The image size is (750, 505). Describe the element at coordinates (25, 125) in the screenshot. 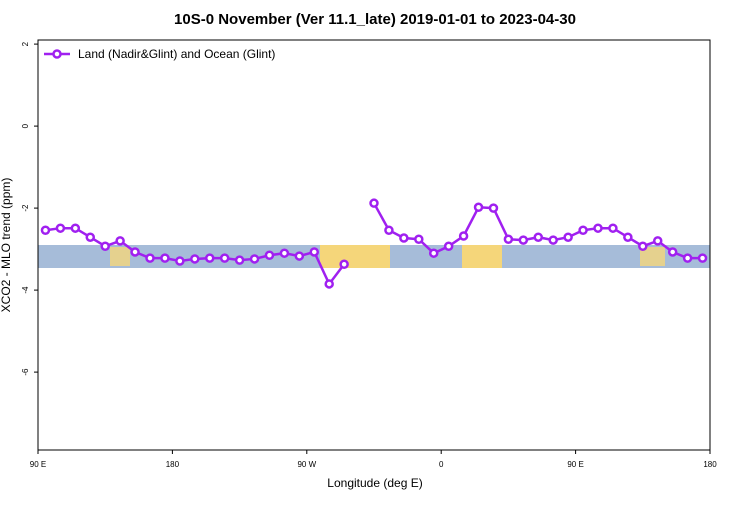

I see `y-tick-label: 0` at that location.